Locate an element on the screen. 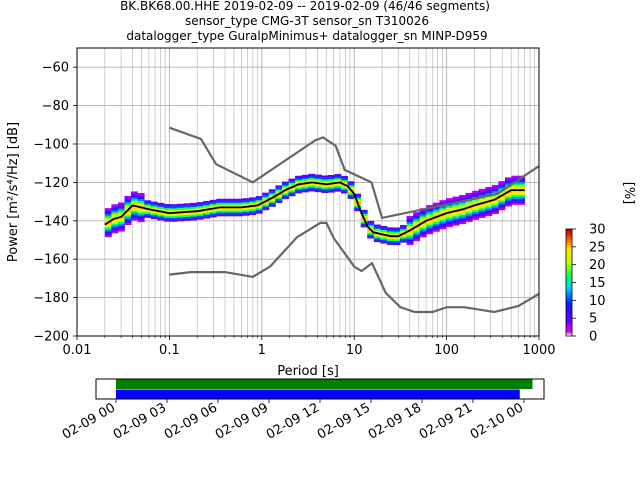 This screenshot has width=640, height=480. colorbar-tick-label: 15 is located at coordinates (597, 283).